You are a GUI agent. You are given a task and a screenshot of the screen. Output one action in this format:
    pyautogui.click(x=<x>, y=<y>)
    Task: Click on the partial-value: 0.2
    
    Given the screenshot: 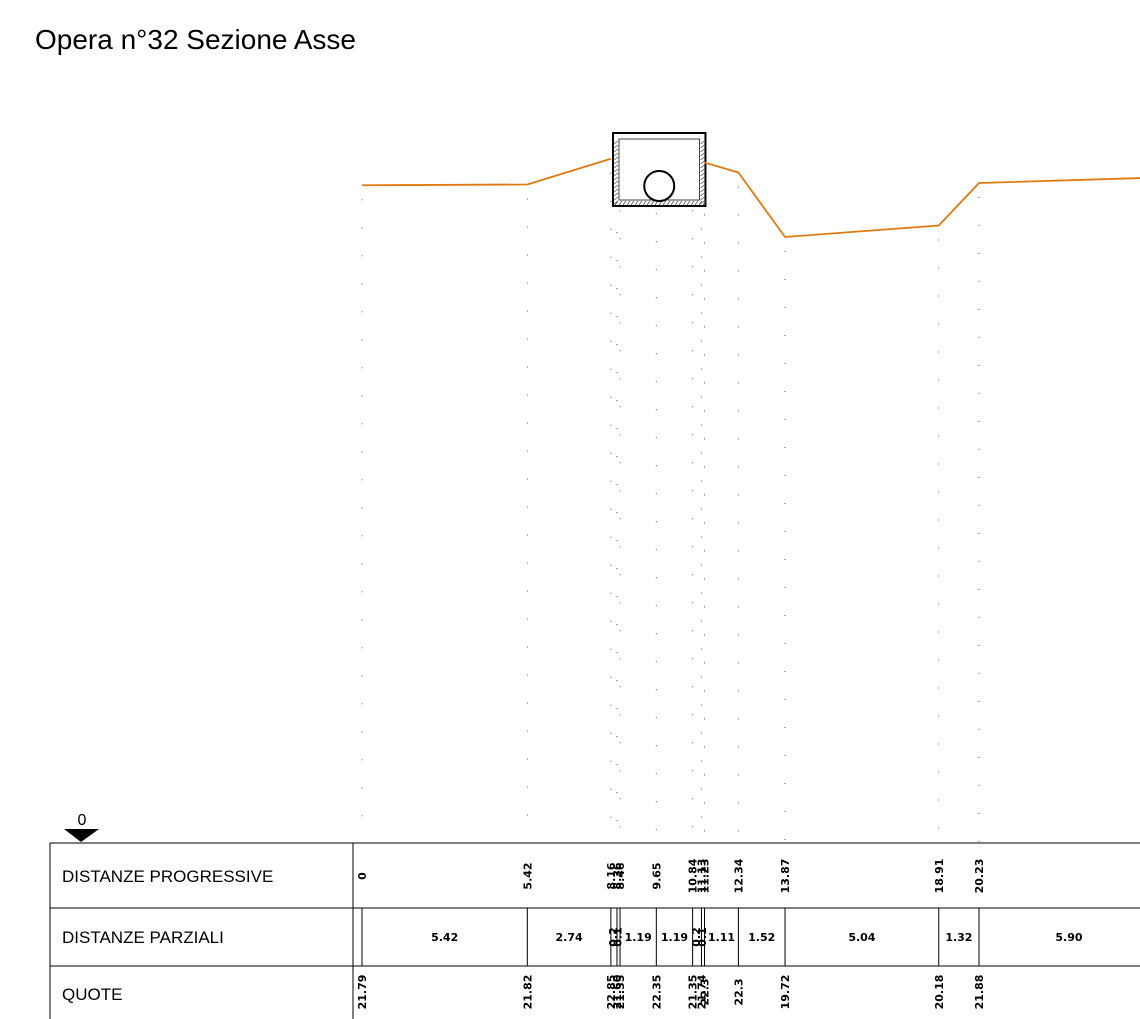 What is the action you would take?
    pyautogui.click(x=696, y=937)
    